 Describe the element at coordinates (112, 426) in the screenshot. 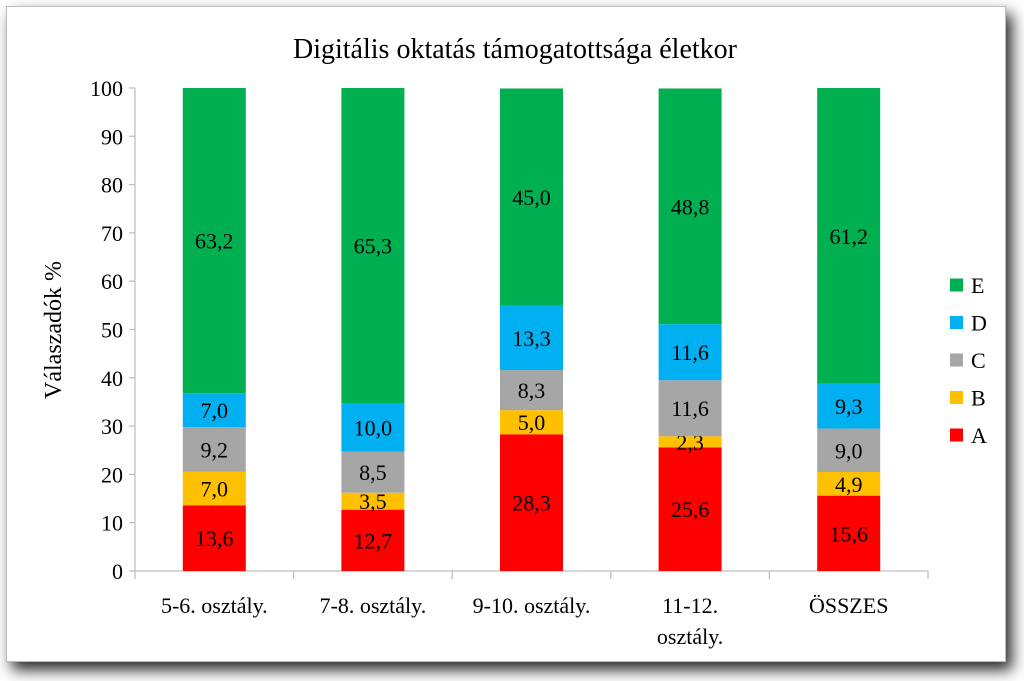

I see `y-tick-label: 30` at that location.